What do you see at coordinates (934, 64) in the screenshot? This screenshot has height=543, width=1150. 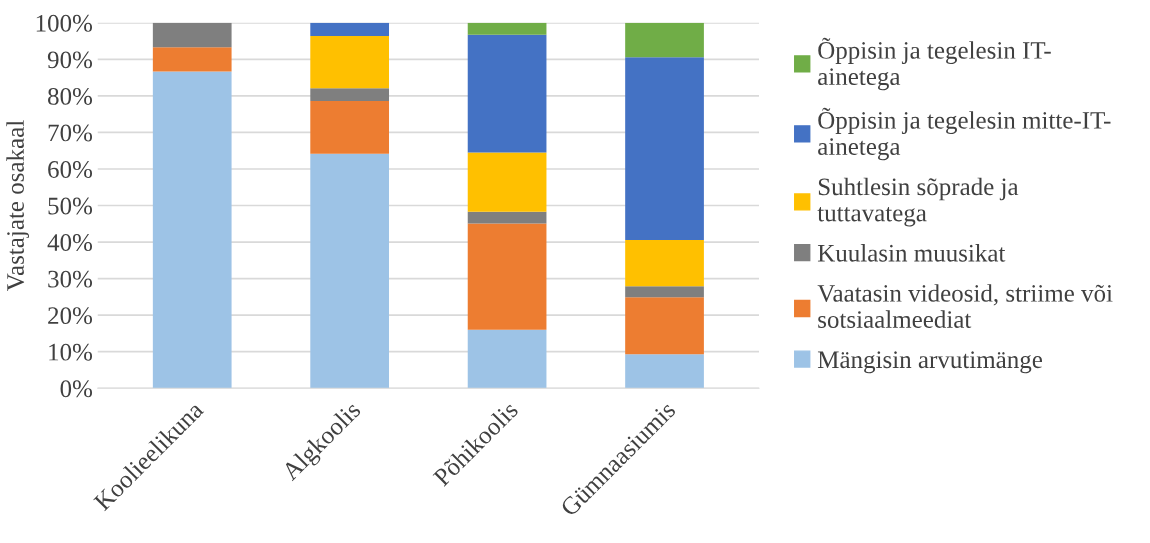 I see `legend-label: Õppisin ja tegelesin IT- ainetega` at bounding box center [934, 64].